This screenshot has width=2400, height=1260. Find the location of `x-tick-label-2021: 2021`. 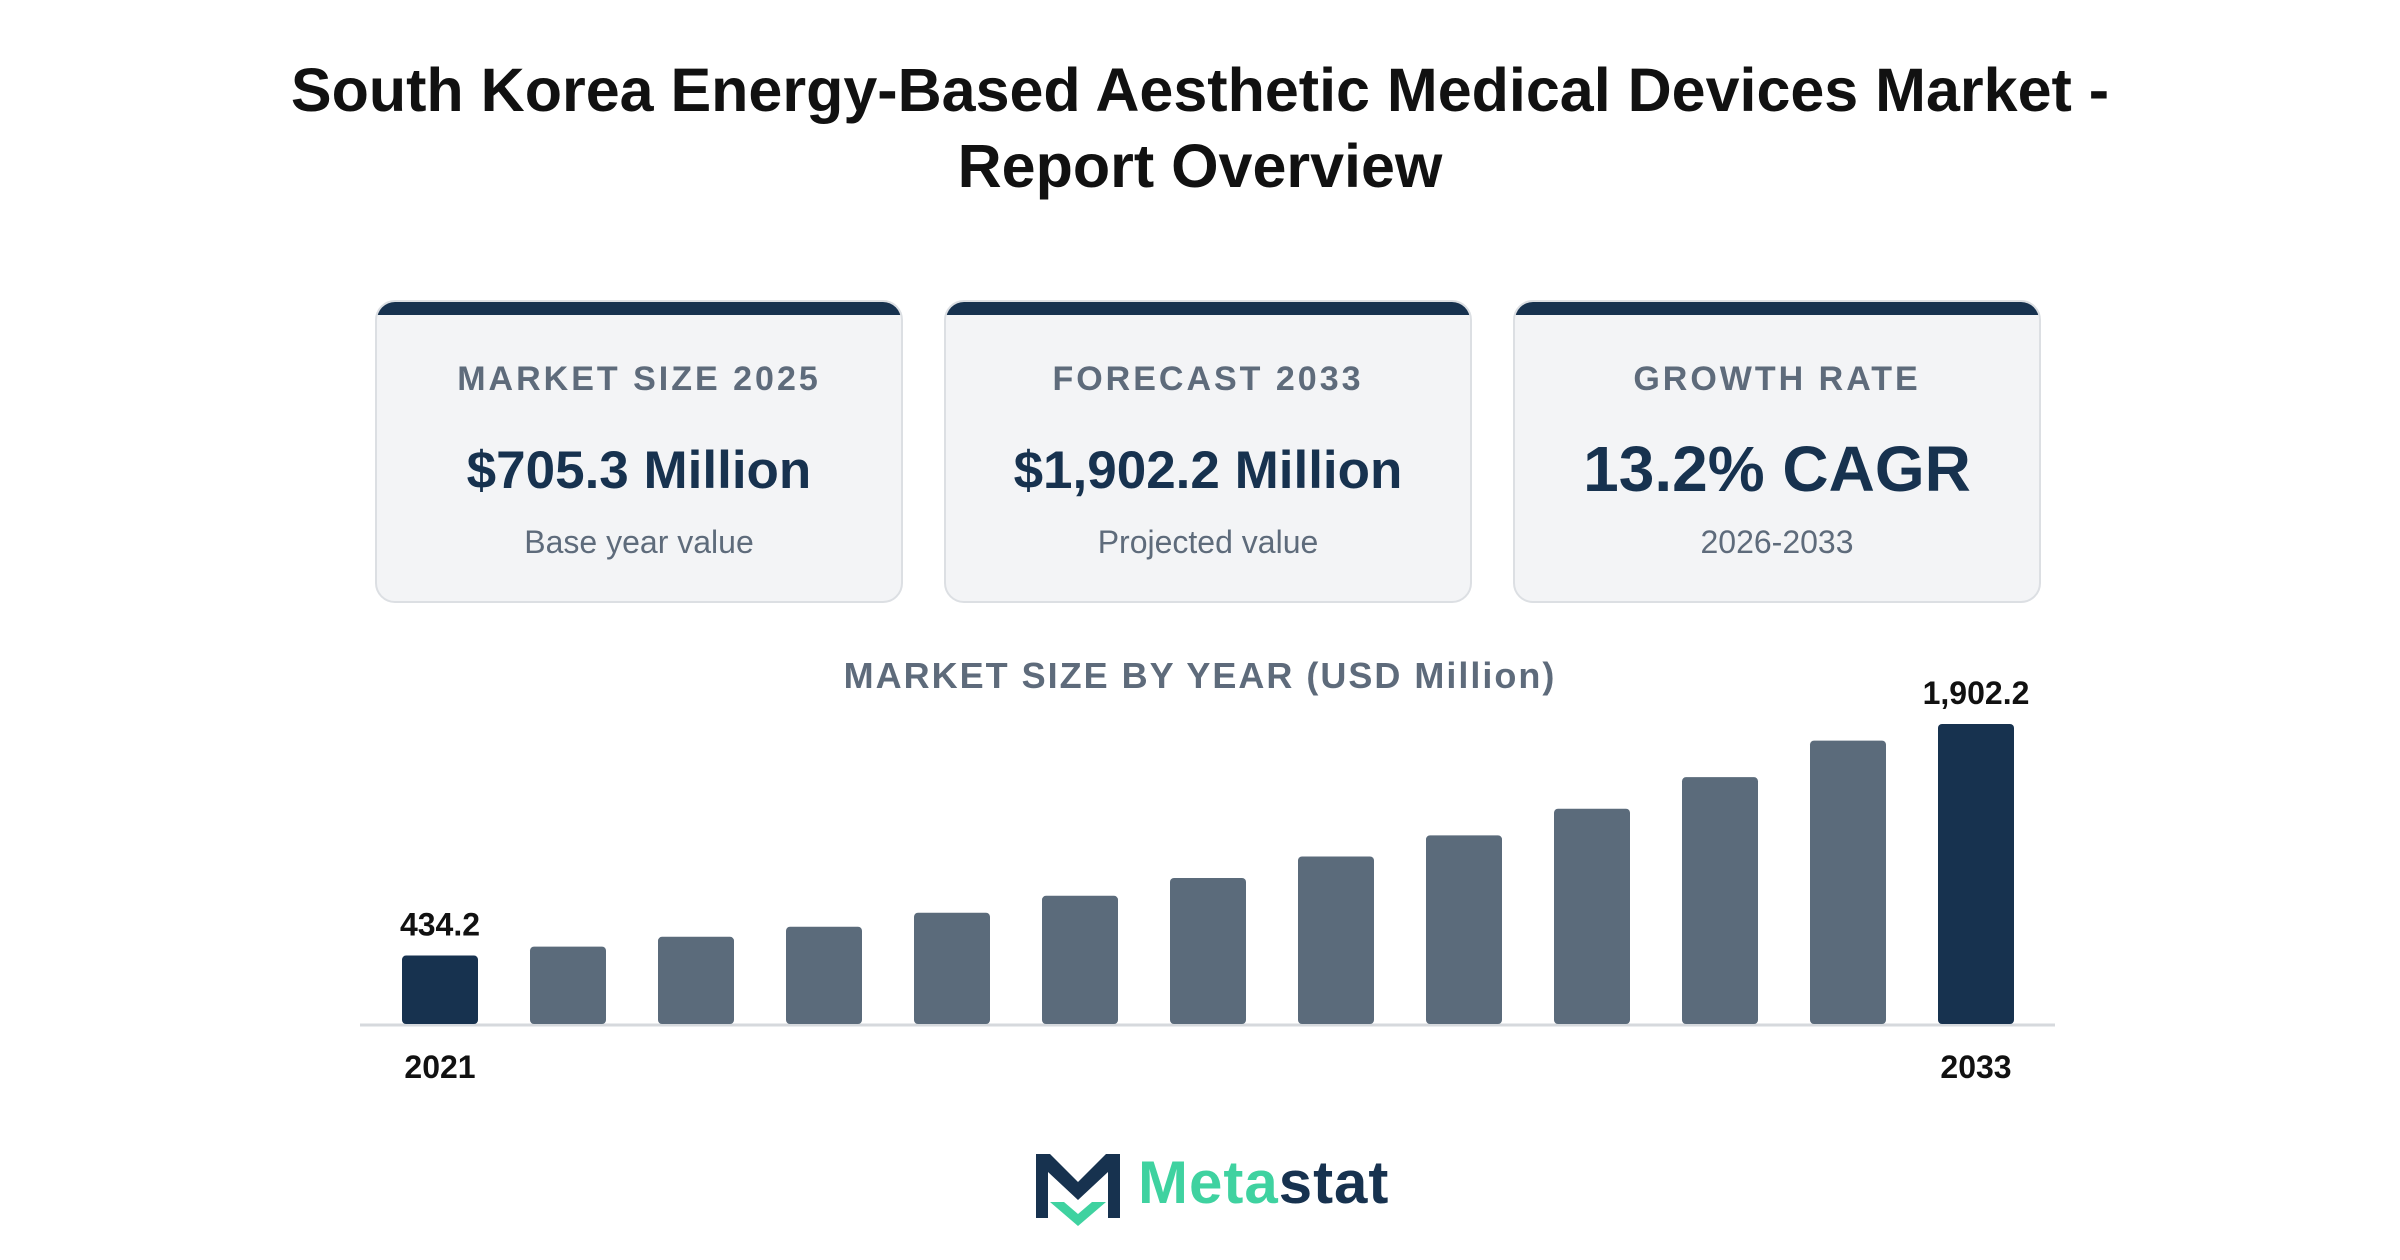

x-tick-label-2021: 2021 is located at coordinates (439, 1067).